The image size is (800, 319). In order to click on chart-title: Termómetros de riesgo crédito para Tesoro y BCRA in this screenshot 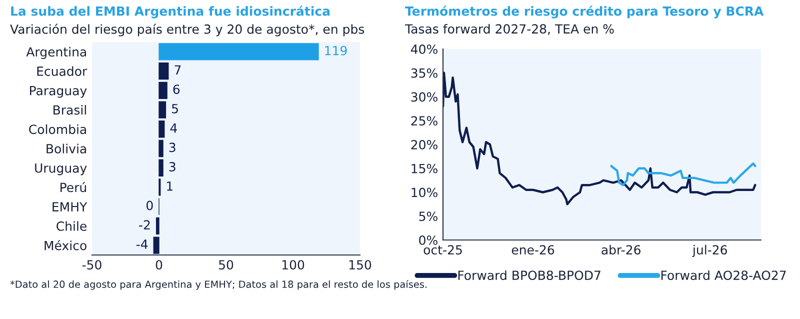, I will do `click(584, 12)`.